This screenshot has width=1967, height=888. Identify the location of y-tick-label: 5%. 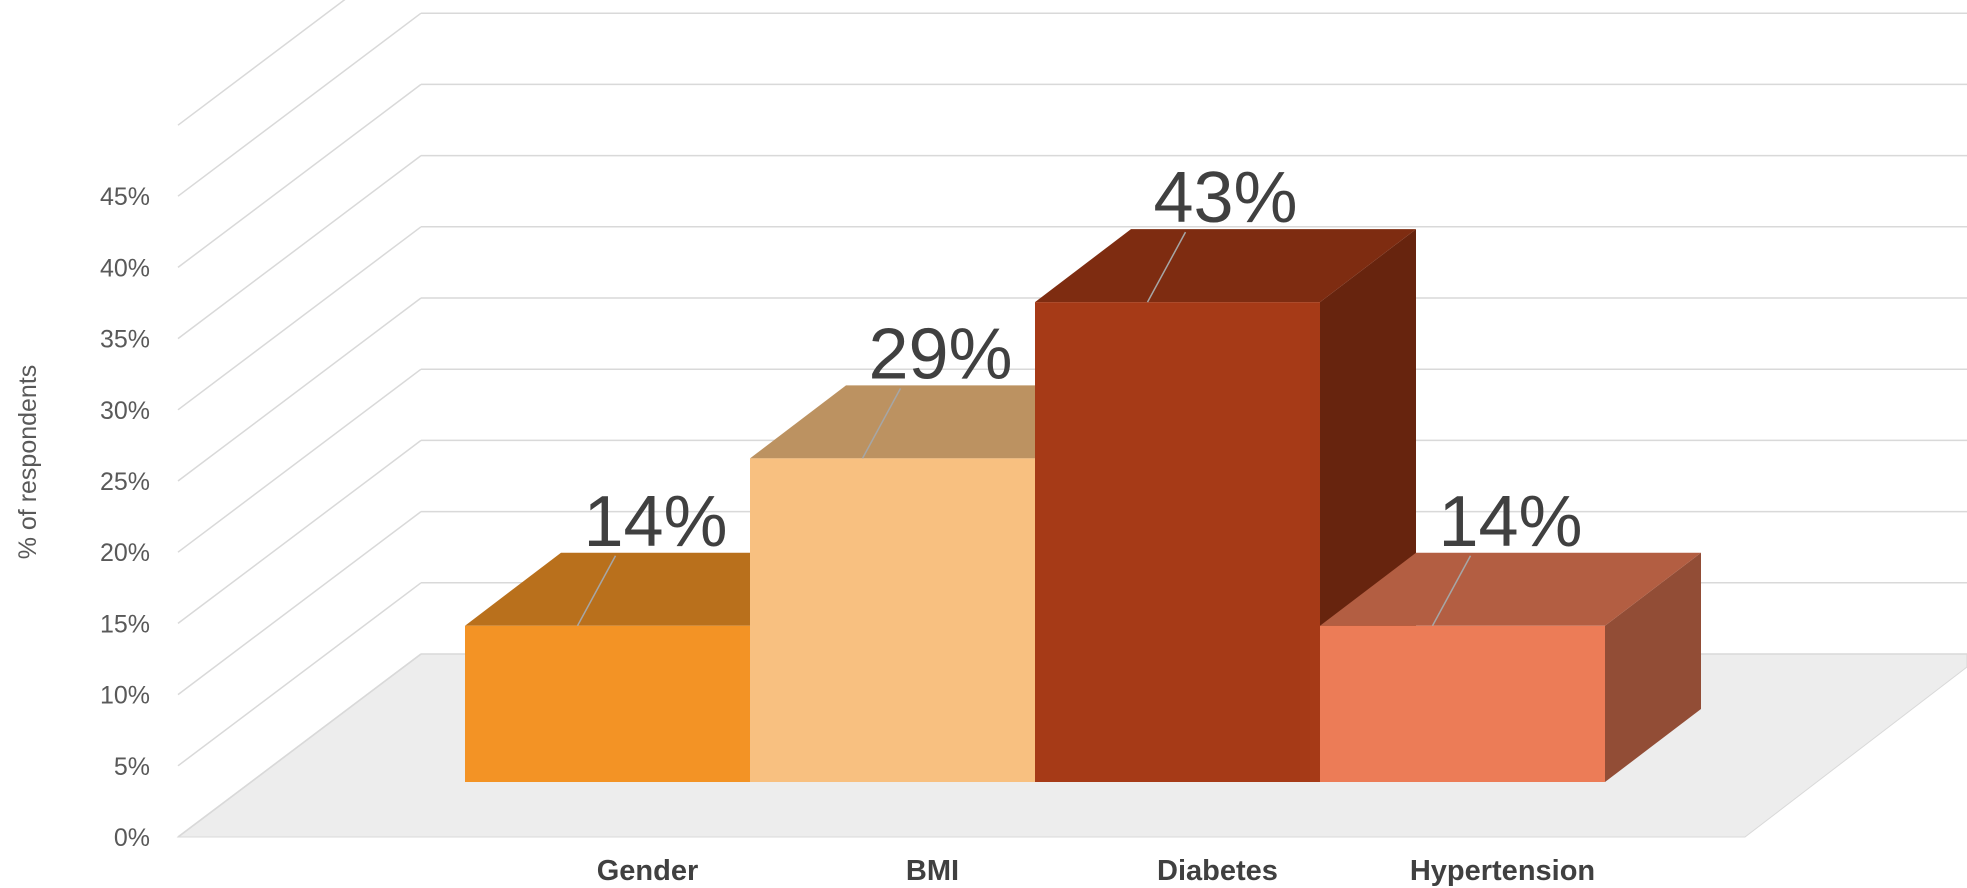
(132, 767).